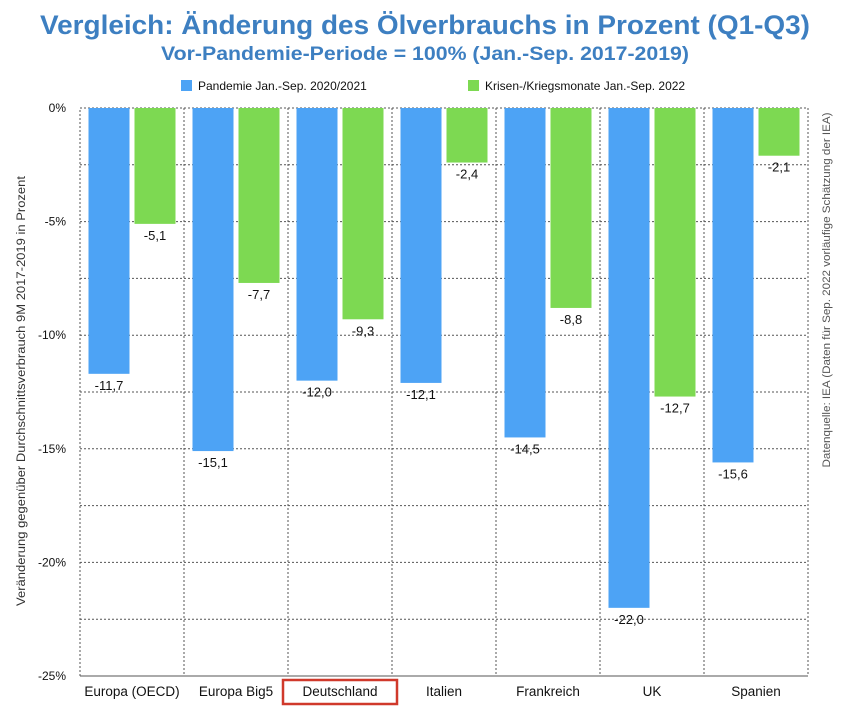  What do you see at coordinates (259, 294) in the screenshot?
I see `value-label-krise: -7,7` at bounding box center [259, 294].